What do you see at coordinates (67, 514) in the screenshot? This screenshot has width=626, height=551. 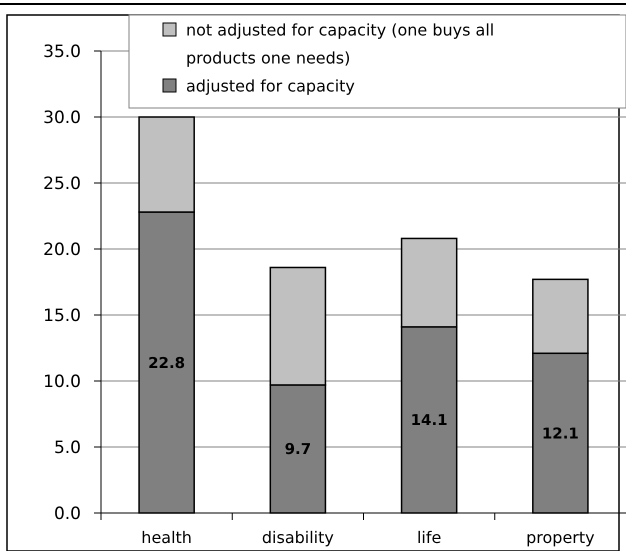 I see `y-tick-label: 0.0` at bounding box center [67, 514].